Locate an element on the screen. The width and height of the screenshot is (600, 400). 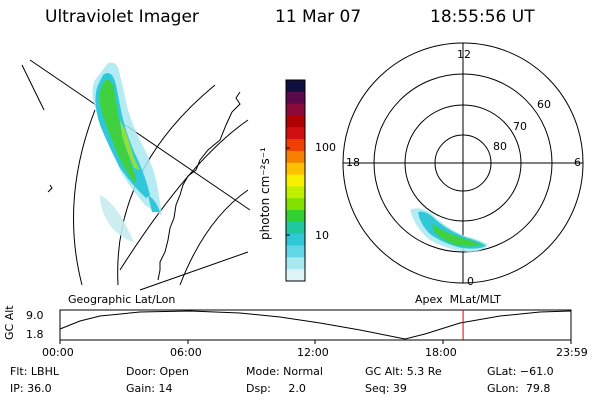
lat-label-60: 60 is located at coordinates (544, 104).